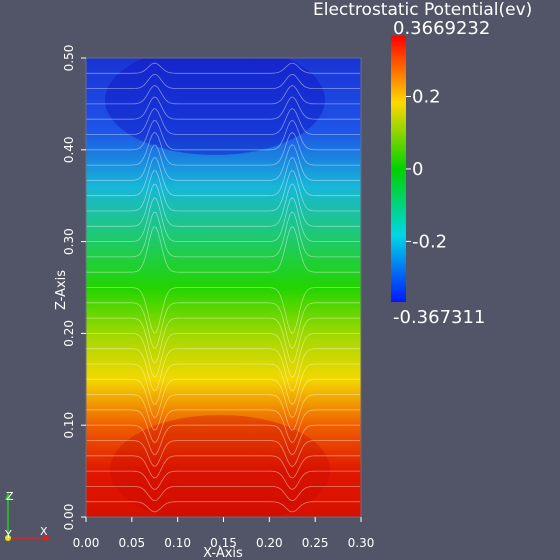  What do you see at coordinates (215, 100) in the screenshot?
I see `low-potential-region` at bounding box center [215, 100].